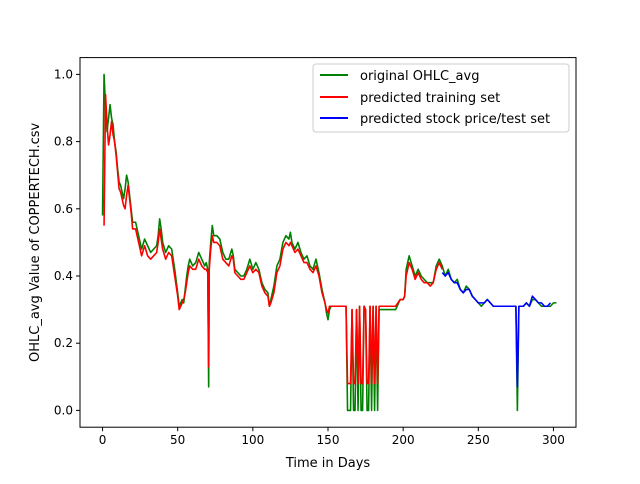 The image size is (640, 484). Describe the element at coordinates (177, 440) in the screenshot. I see `x-tick-label: 50` at that location.